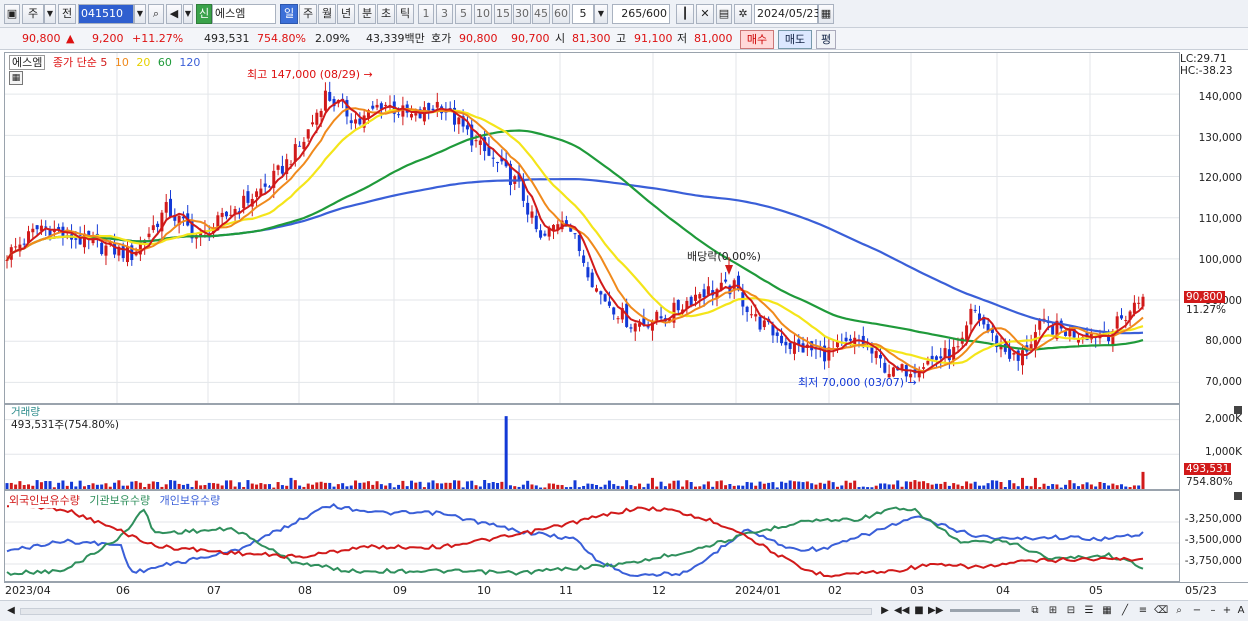 The width and height of the screenshot is (1248, 621). What do you see at coordinates (1071, 610) in the screenshot?
I see `window-icon: ⊟` at bounding box center [1071, 610].